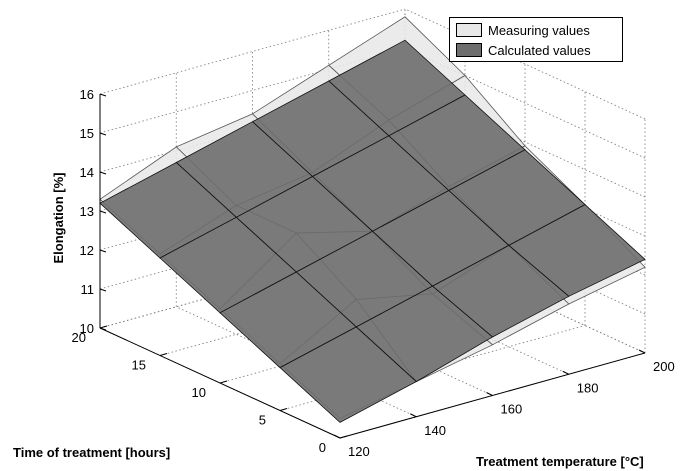 The image size is (695, 471). I want to click on z-tick-label: 14, so click(87, 172).